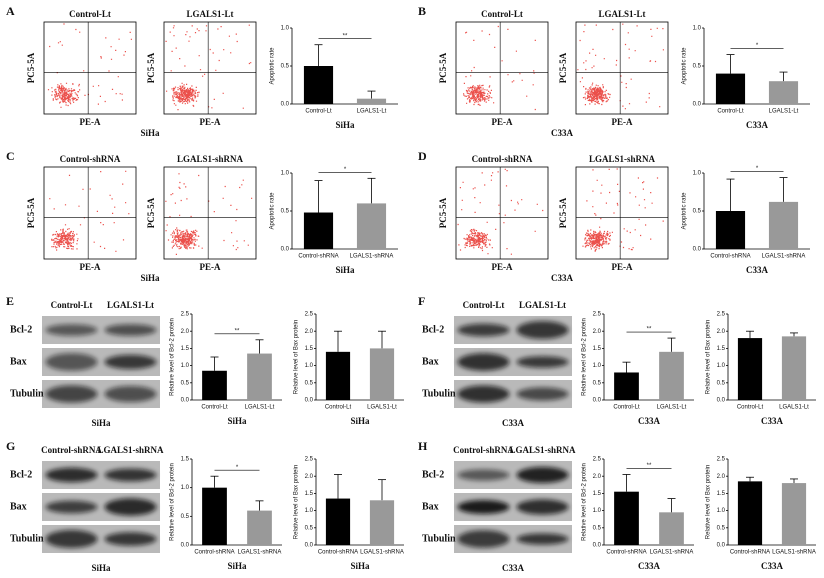 The image size is (824, 578). I want to click on significance-label: **, so click(237, 331).